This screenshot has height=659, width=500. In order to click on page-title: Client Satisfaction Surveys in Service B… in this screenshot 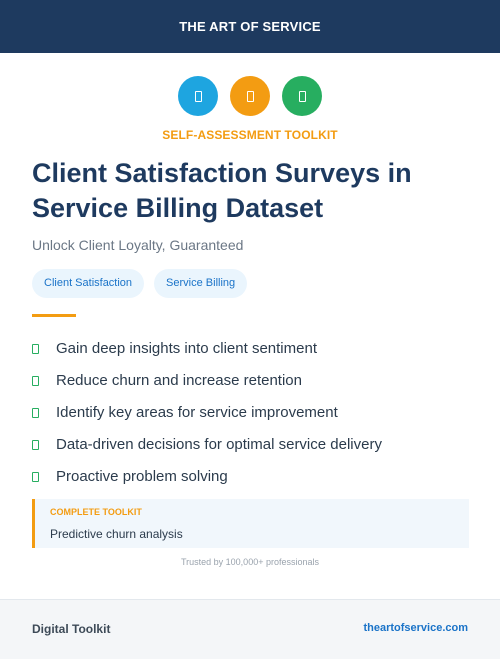, I will do `click(222, 190)`.